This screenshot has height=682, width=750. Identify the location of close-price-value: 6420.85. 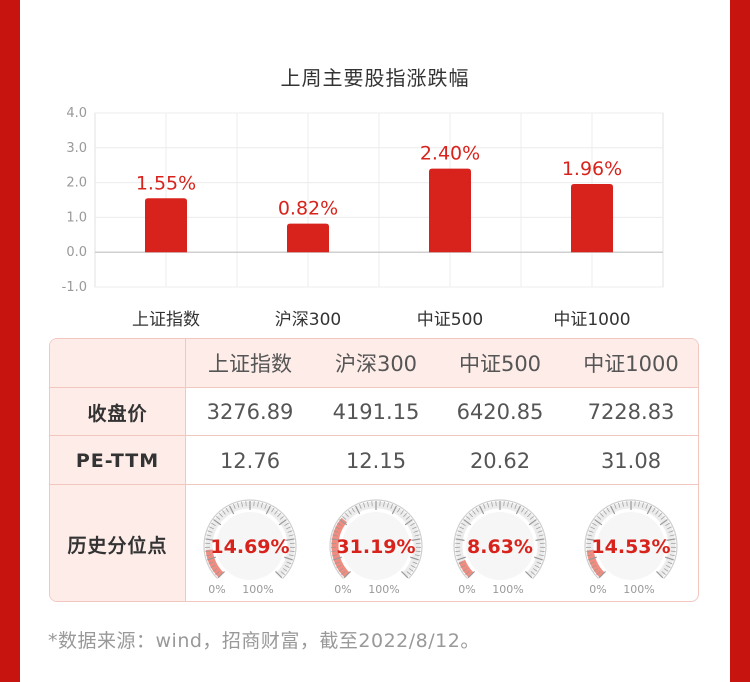
(500, 412).